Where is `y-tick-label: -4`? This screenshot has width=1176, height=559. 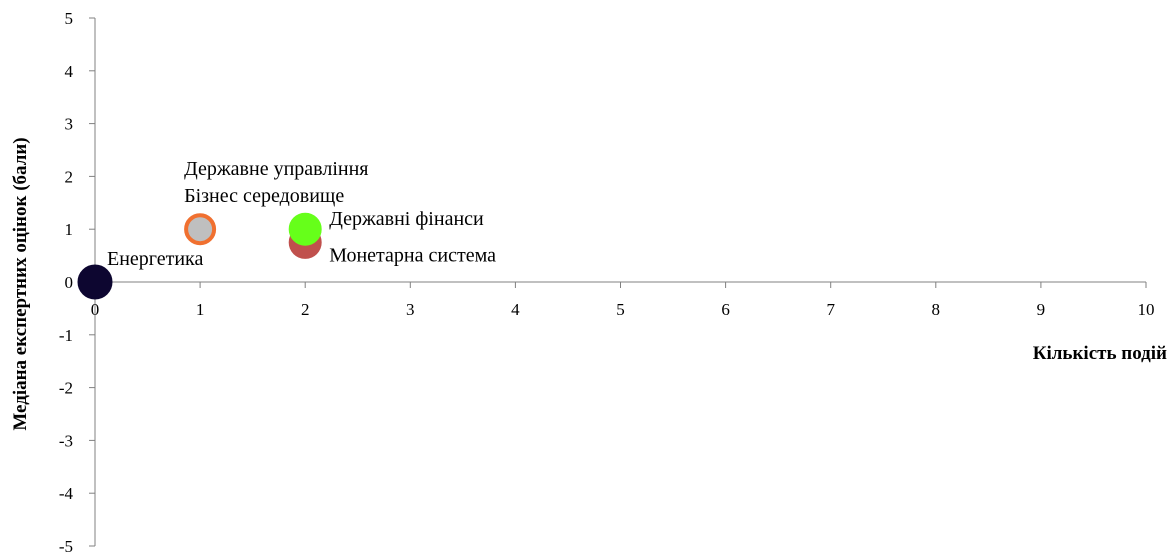 y-tick-label: -4 is located at coordinates (66, 493).